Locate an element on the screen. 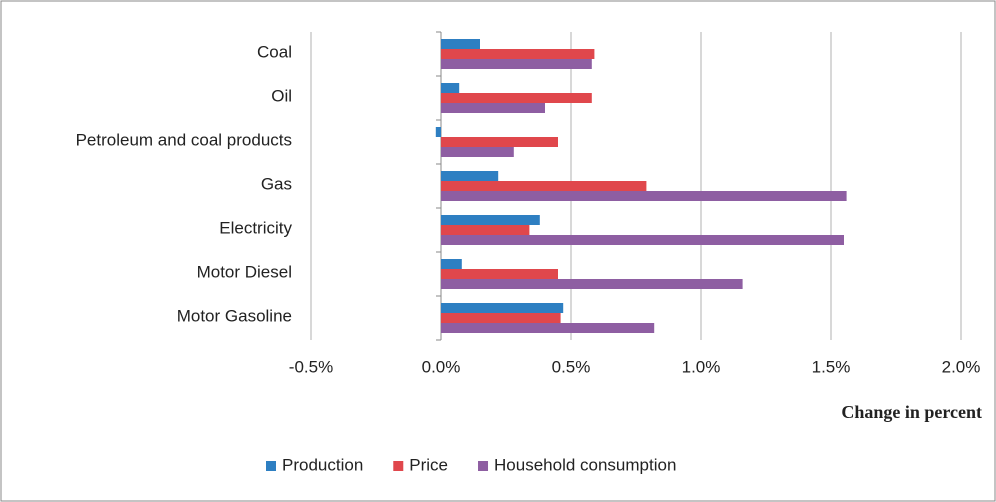 The width and height of the screenshot is (996, 502). y-tick-label: Electricity is located at coordinates (255, 227).